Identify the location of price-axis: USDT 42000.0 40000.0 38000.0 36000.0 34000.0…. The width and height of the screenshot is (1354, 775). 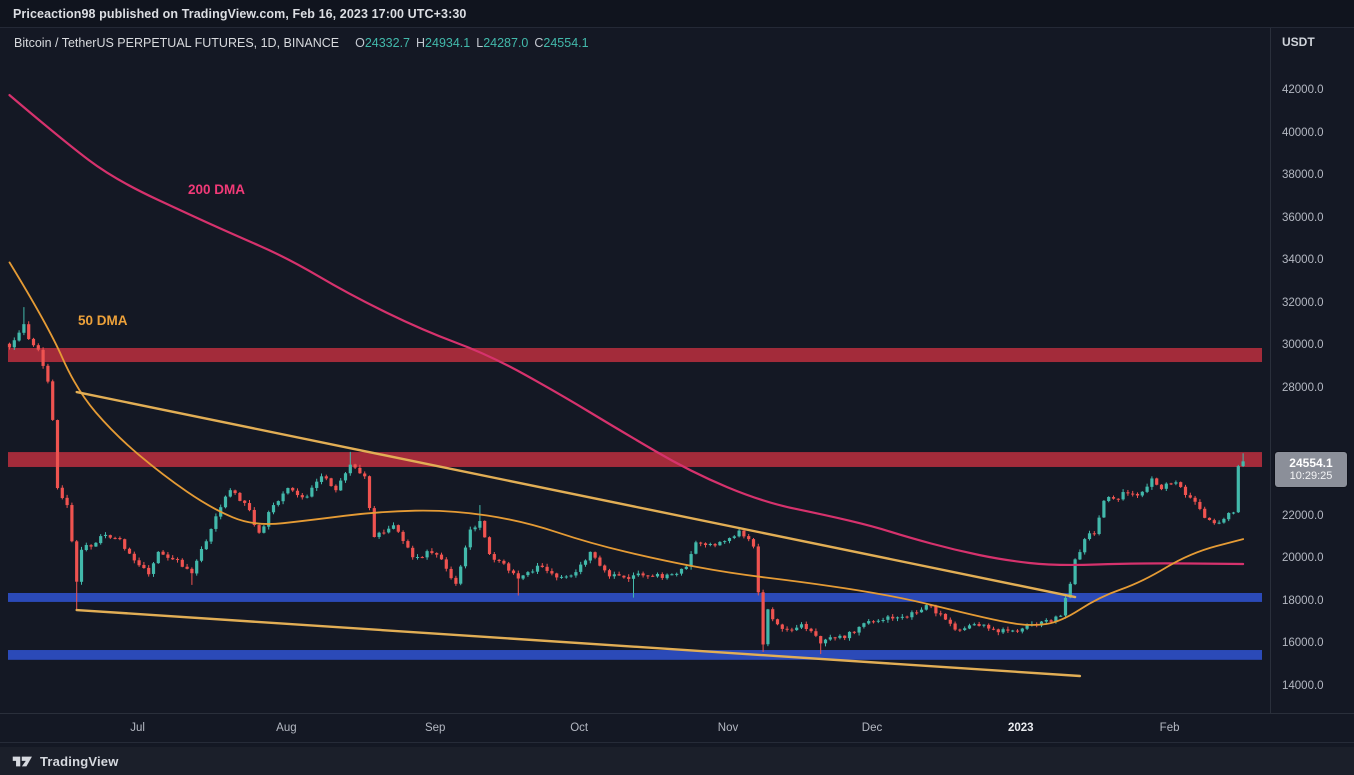
(1312, 370).